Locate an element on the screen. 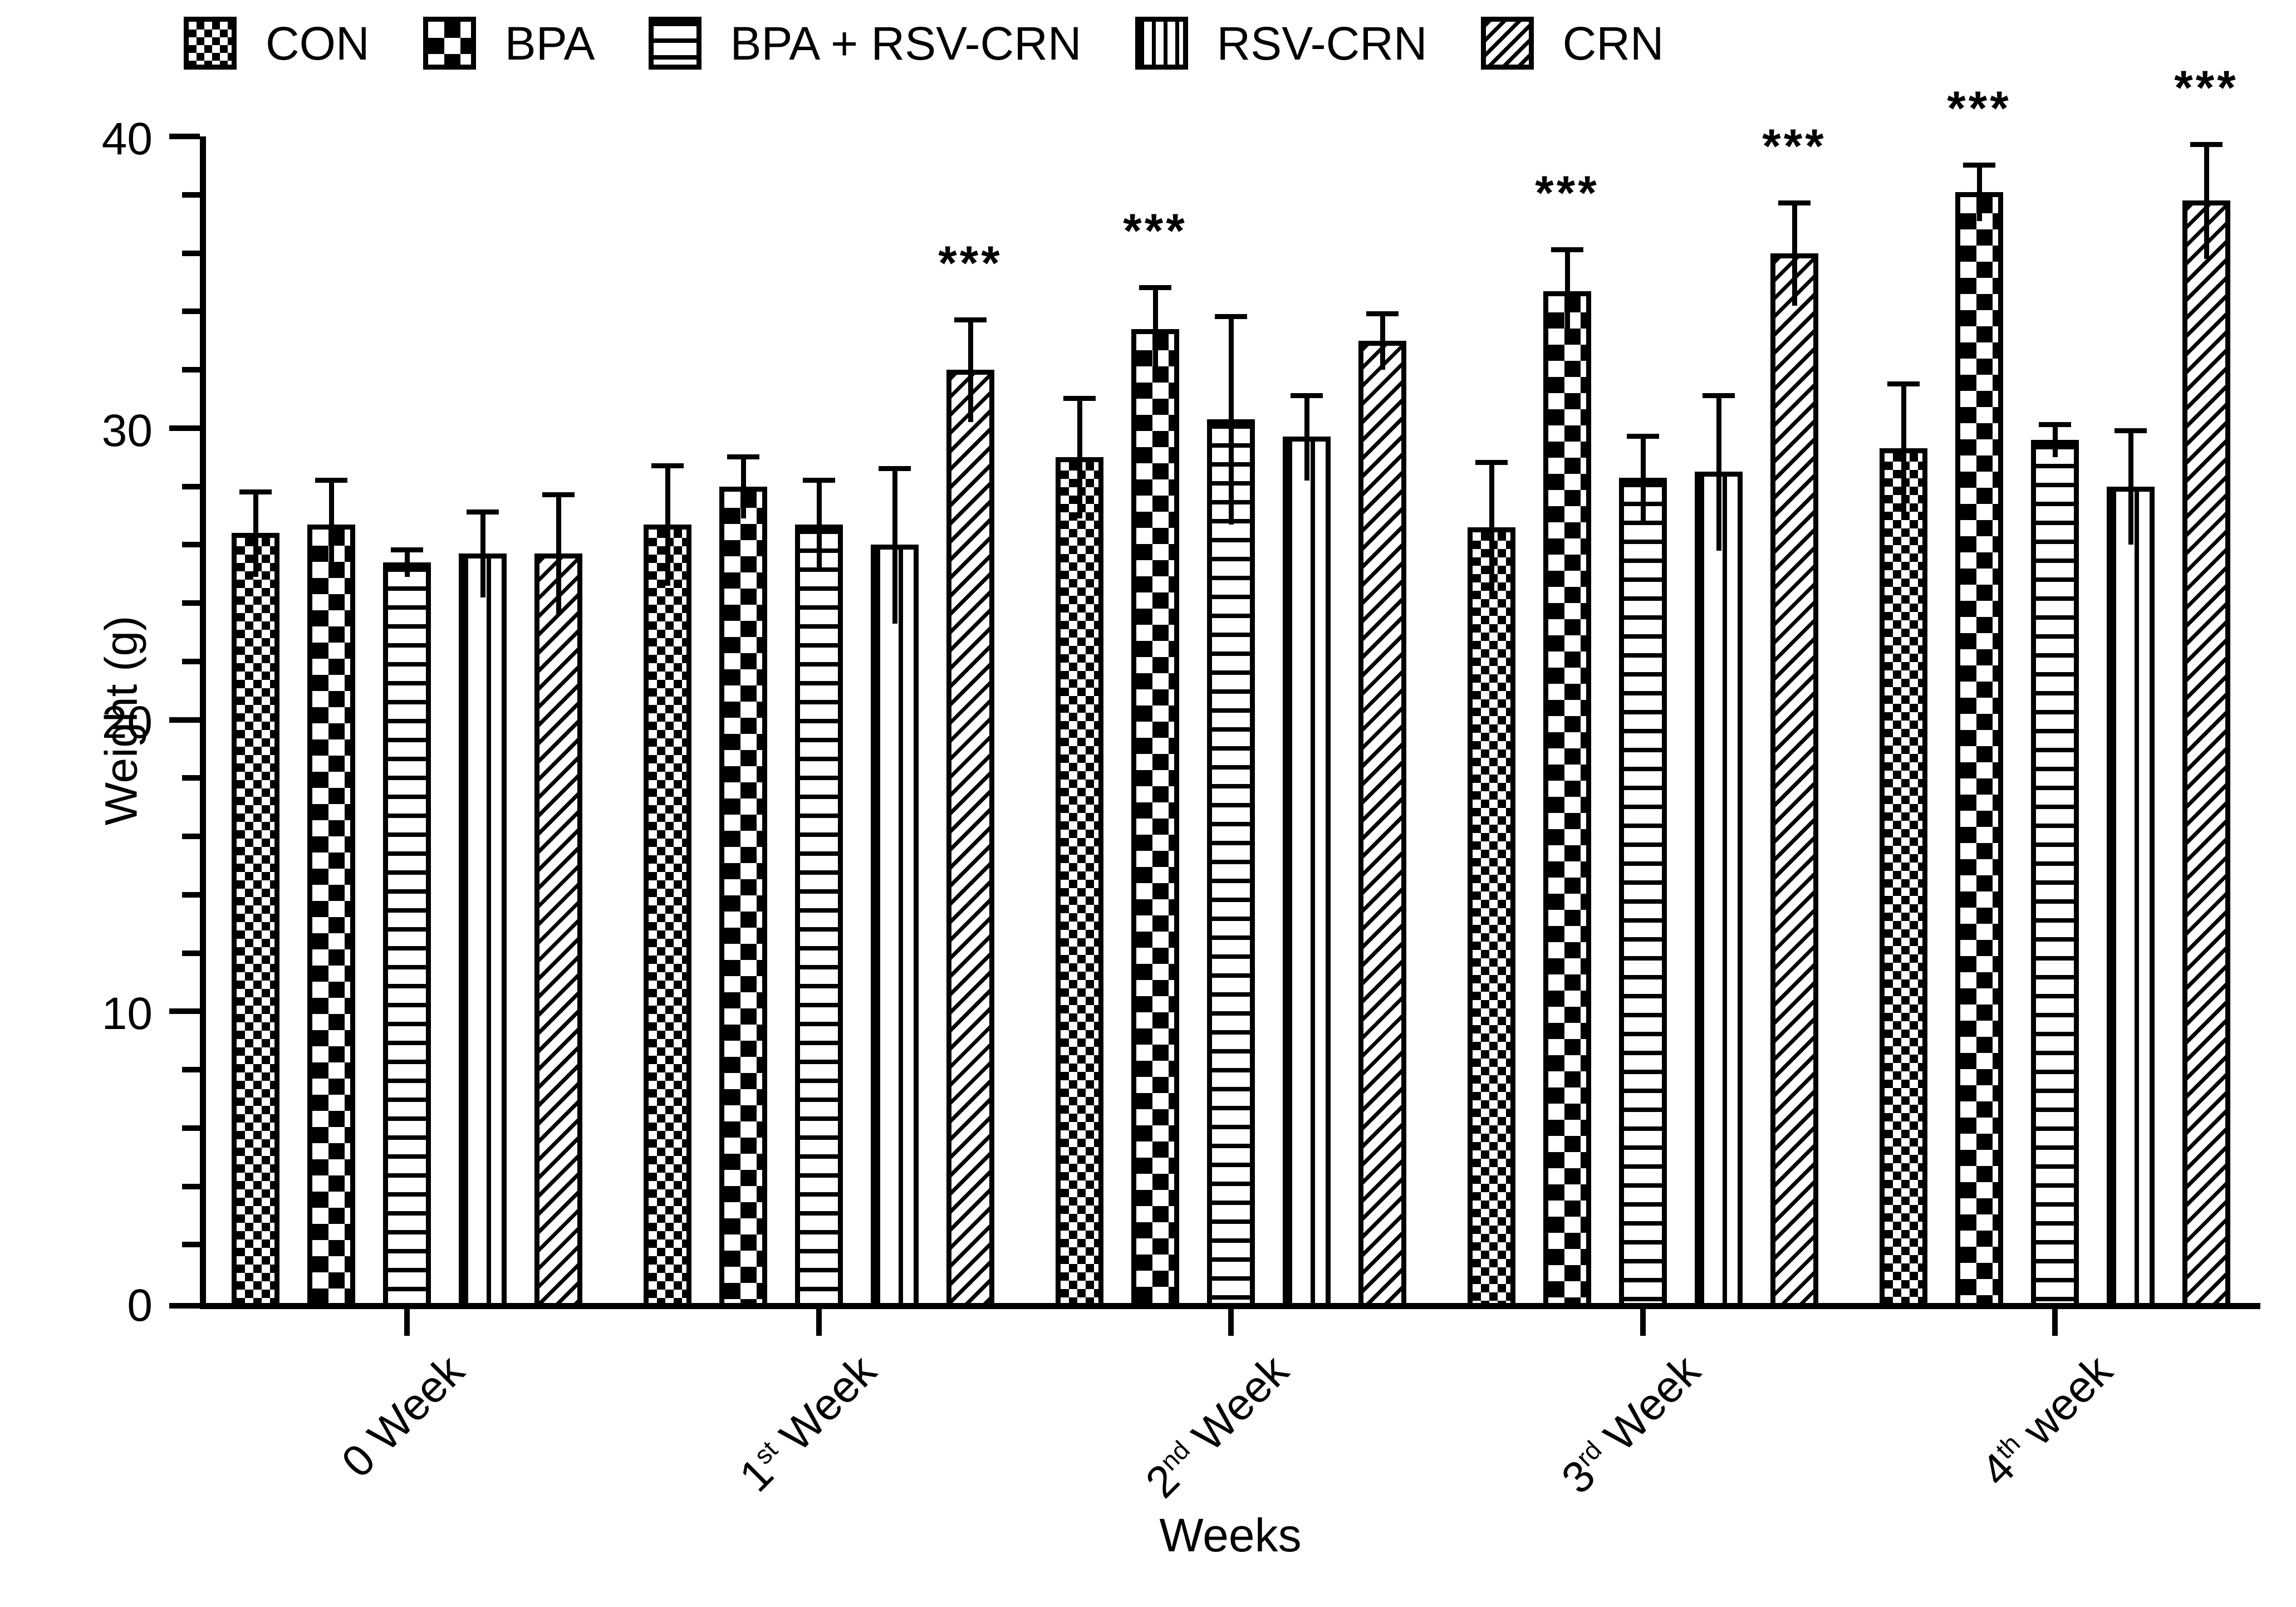 Image resolution: width=2296 pixels, height=1607 pixels. vlines-pattern-swatch-icon is located at coordinates (1161, 43).